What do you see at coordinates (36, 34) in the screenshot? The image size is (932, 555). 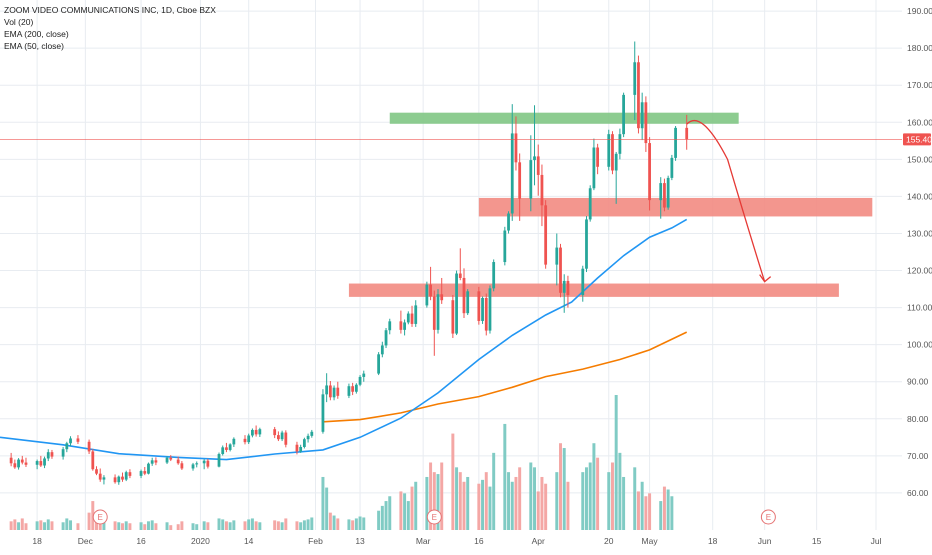 I see `legend-ema200: EMA (200, close)` at bounding box center [36, 34].